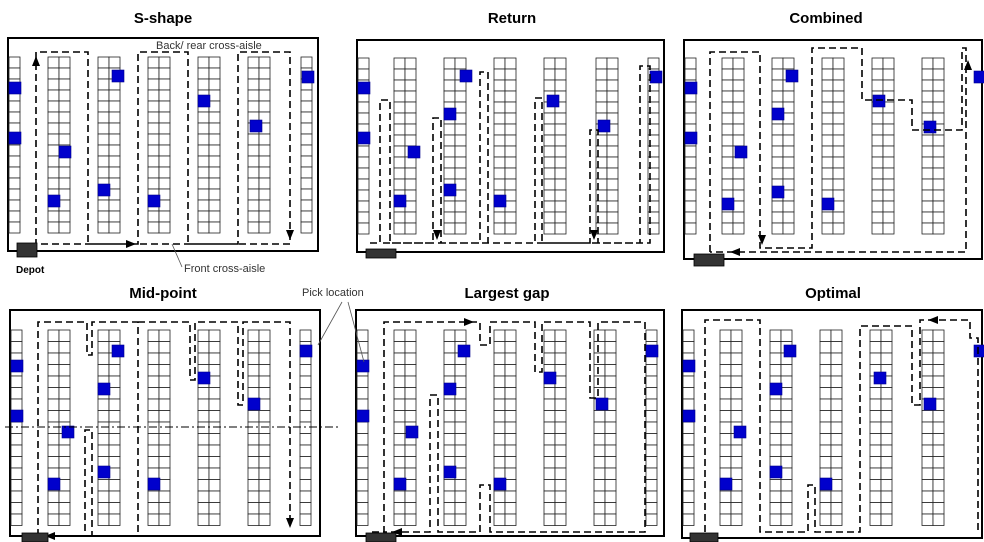 The image size is (984, 542). Describe the element at coordinates (356, 332) in the screenshot. I see `pick-leader-right` at that location.